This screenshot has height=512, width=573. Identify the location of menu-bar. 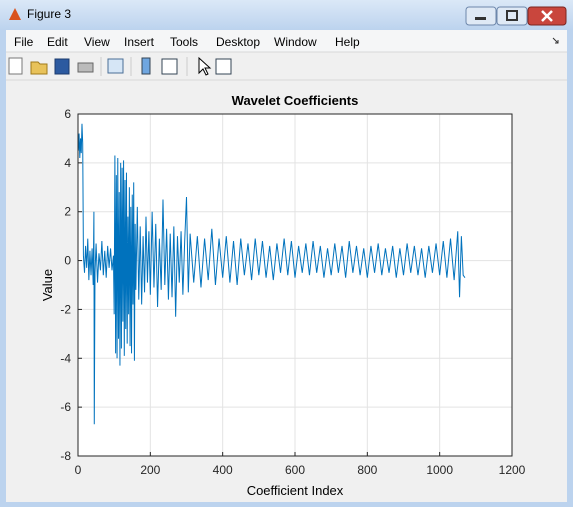
(286, 41).